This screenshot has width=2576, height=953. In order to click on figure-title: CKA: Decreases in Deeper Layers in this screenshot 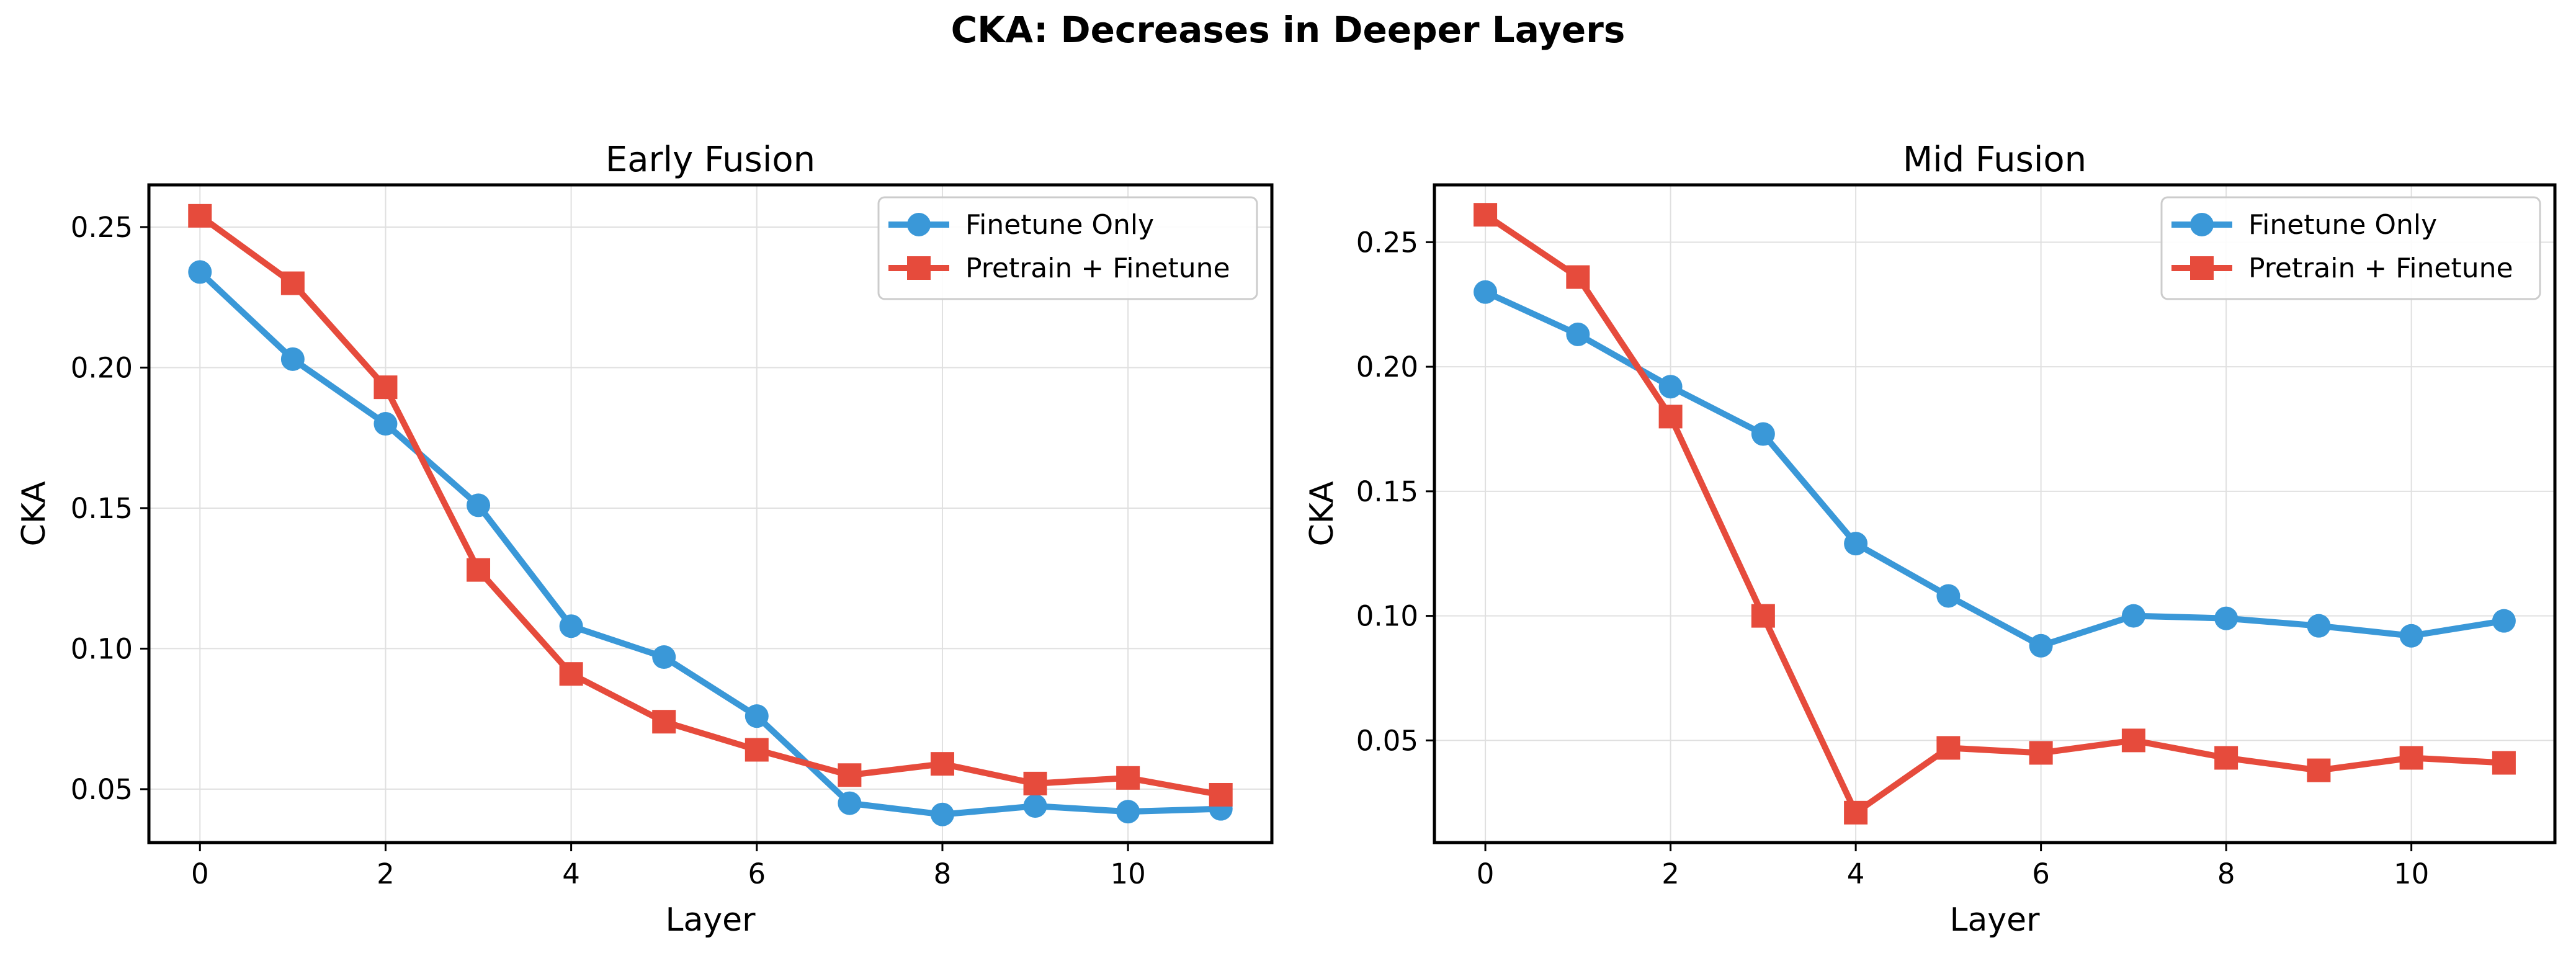, I will do `click(1288, 30)`.